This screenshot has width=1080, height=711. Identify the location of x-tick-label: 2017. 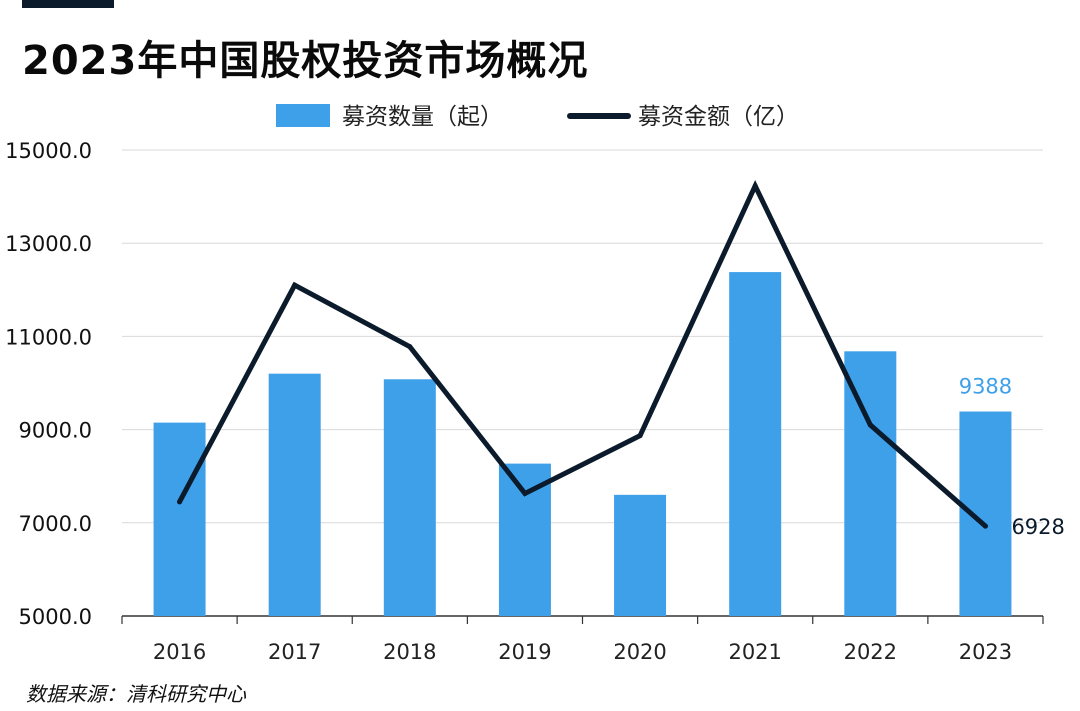
(294, 652).